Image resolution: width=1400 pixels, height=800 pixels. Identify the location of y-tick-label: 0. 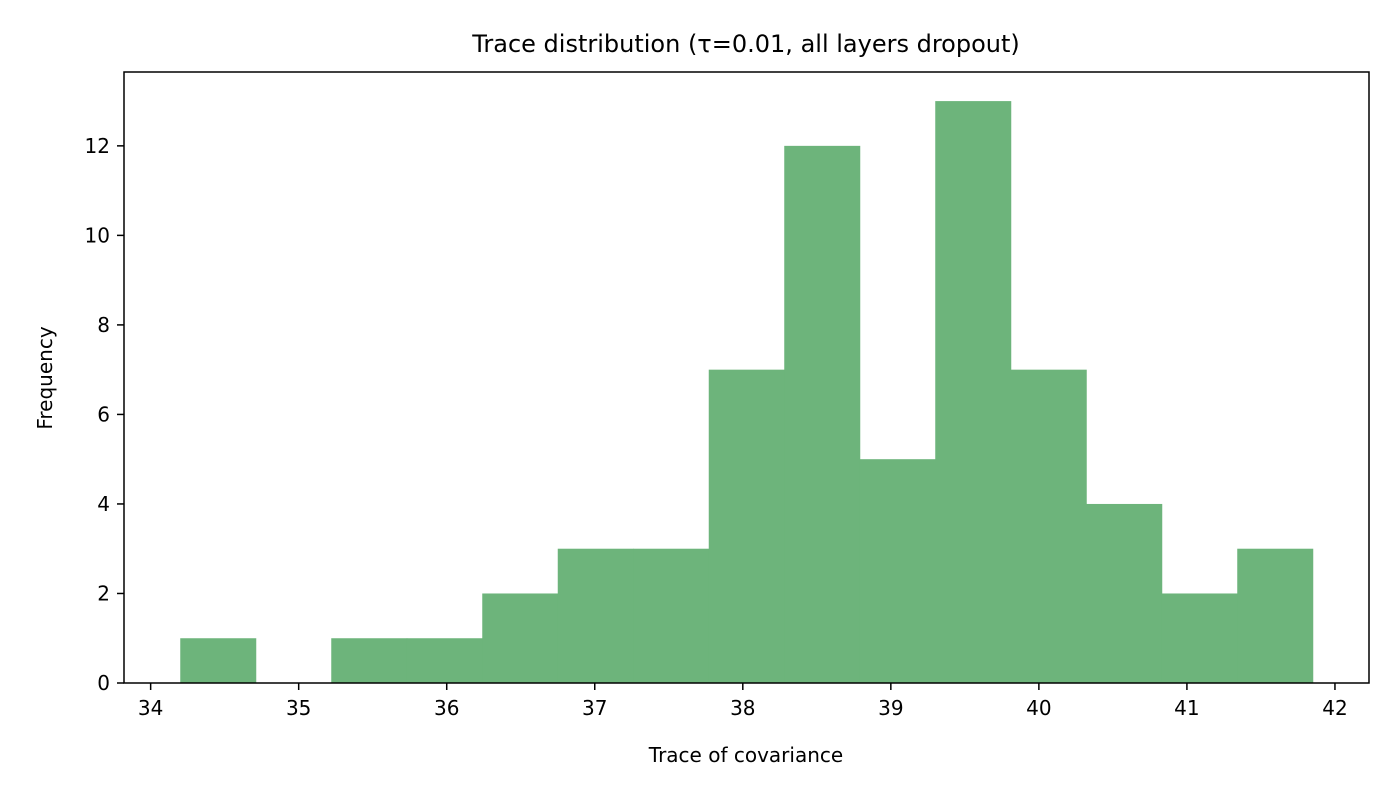
(103, 683).